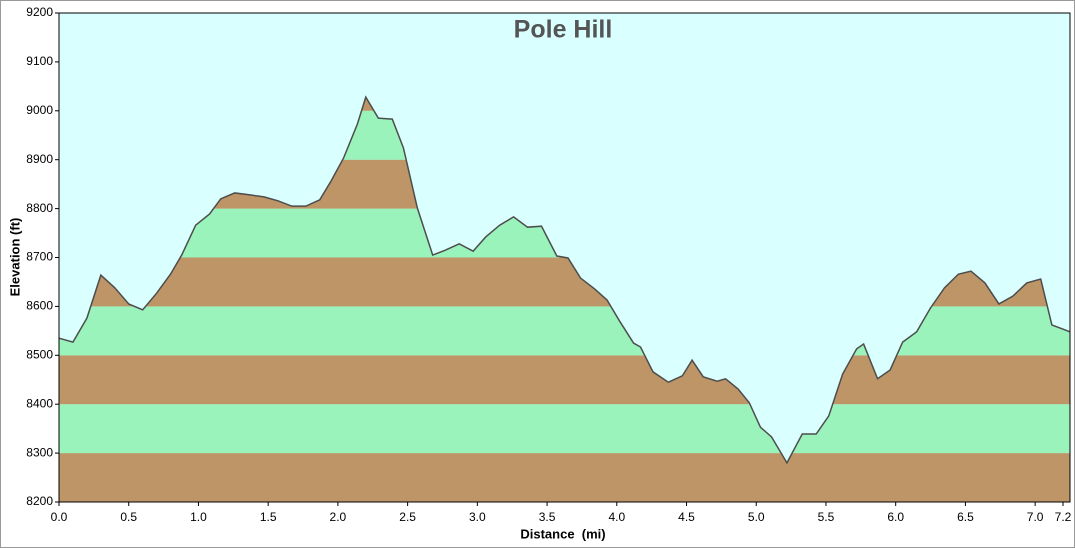 Image resolution: width=1075 pixels, height=548 pixels. I want to click on y-tick-label: 9100, so click(39, 61).